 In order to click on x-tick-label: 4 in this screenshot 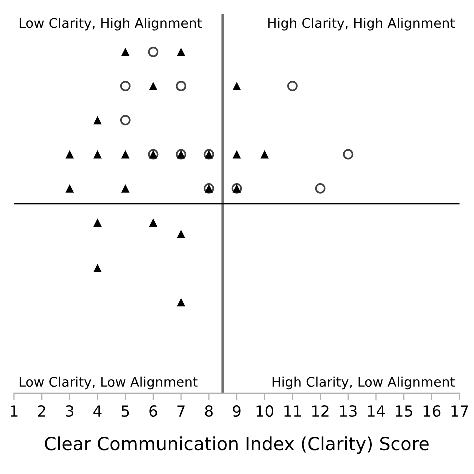, I will do `click(98, 411)`.